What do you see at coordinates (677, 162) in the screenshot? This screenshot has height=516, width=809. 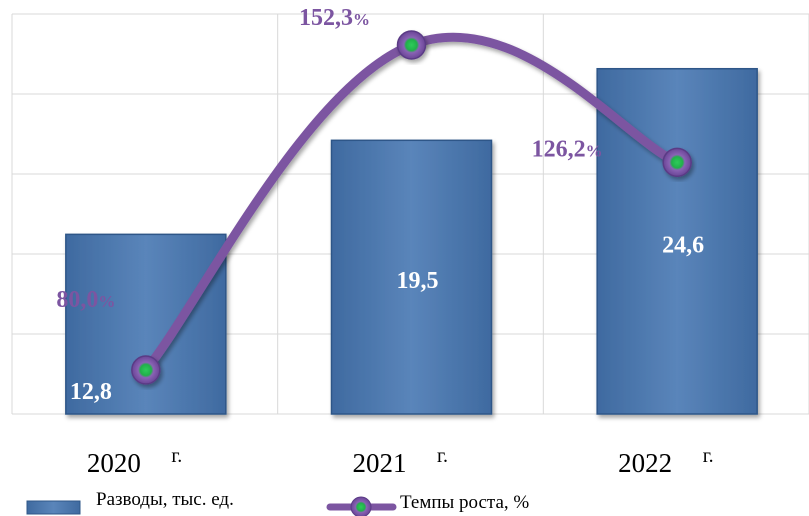 I see `growth-marker-2022` at bounding box center [677, 162].